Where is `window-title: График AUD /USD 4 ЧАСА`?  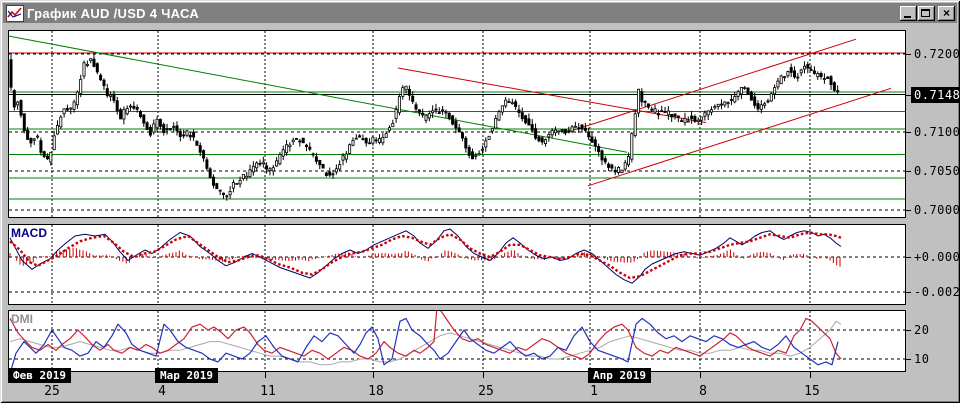
window-title: График AUD /USD 4 ЧАСА is located at coordinates (113, 13).